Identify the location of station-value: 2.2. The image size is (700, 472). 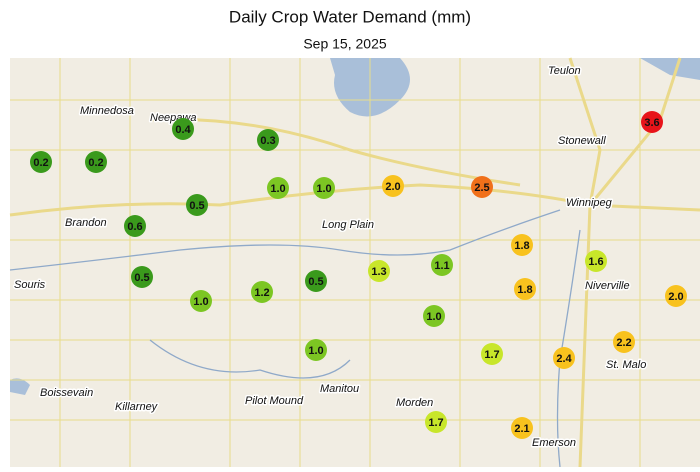
(623, 343).